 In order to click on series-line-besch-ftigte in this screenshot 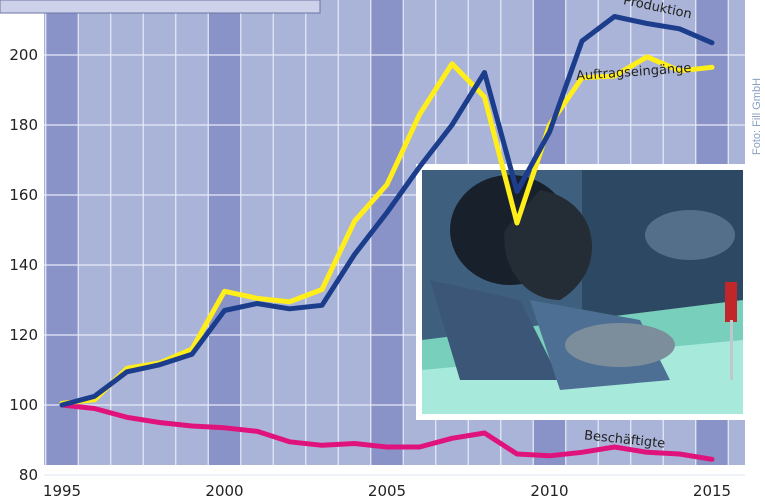, I will do `click(387, 432)`.